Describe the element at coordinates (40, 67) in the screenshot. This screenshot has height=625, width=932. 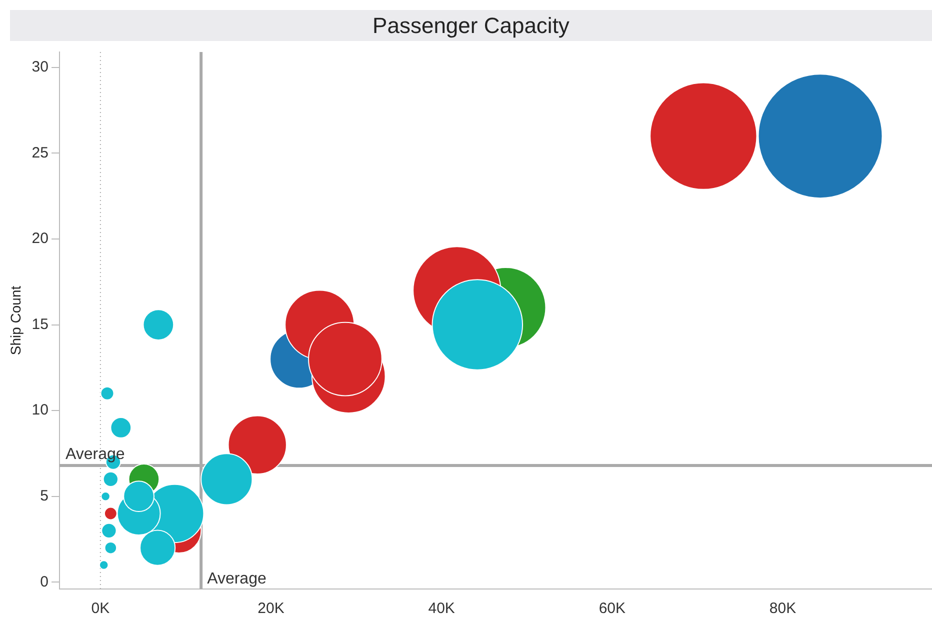
I see `y-tick-label: 30` at that location.